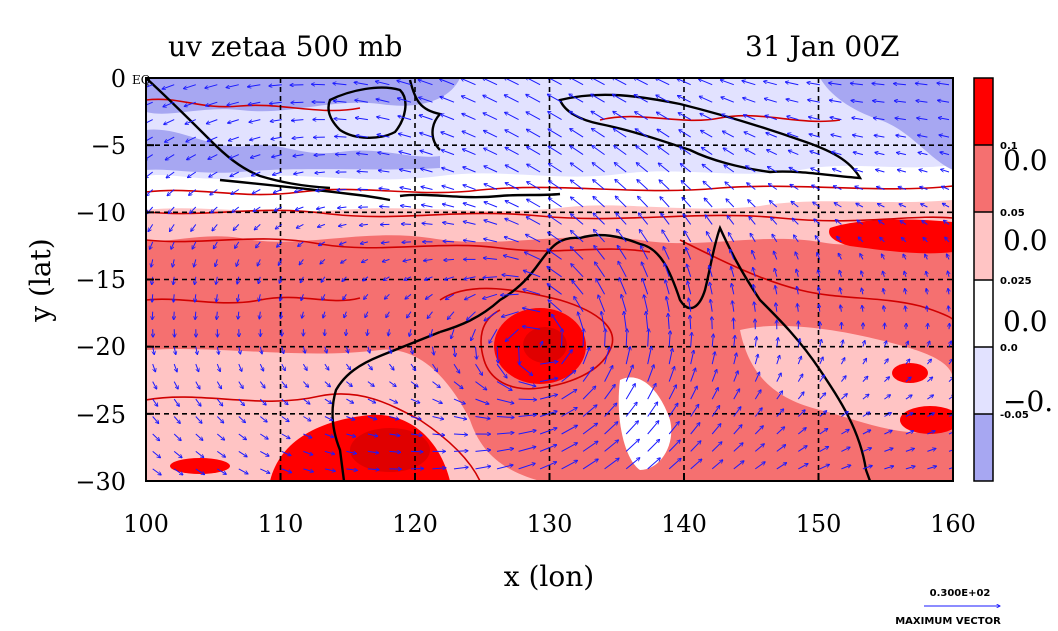  What do you see at coordinates (108, 146) in the screenshot?
I see `y-tick-label: −5` at bounding box center [108, 146].